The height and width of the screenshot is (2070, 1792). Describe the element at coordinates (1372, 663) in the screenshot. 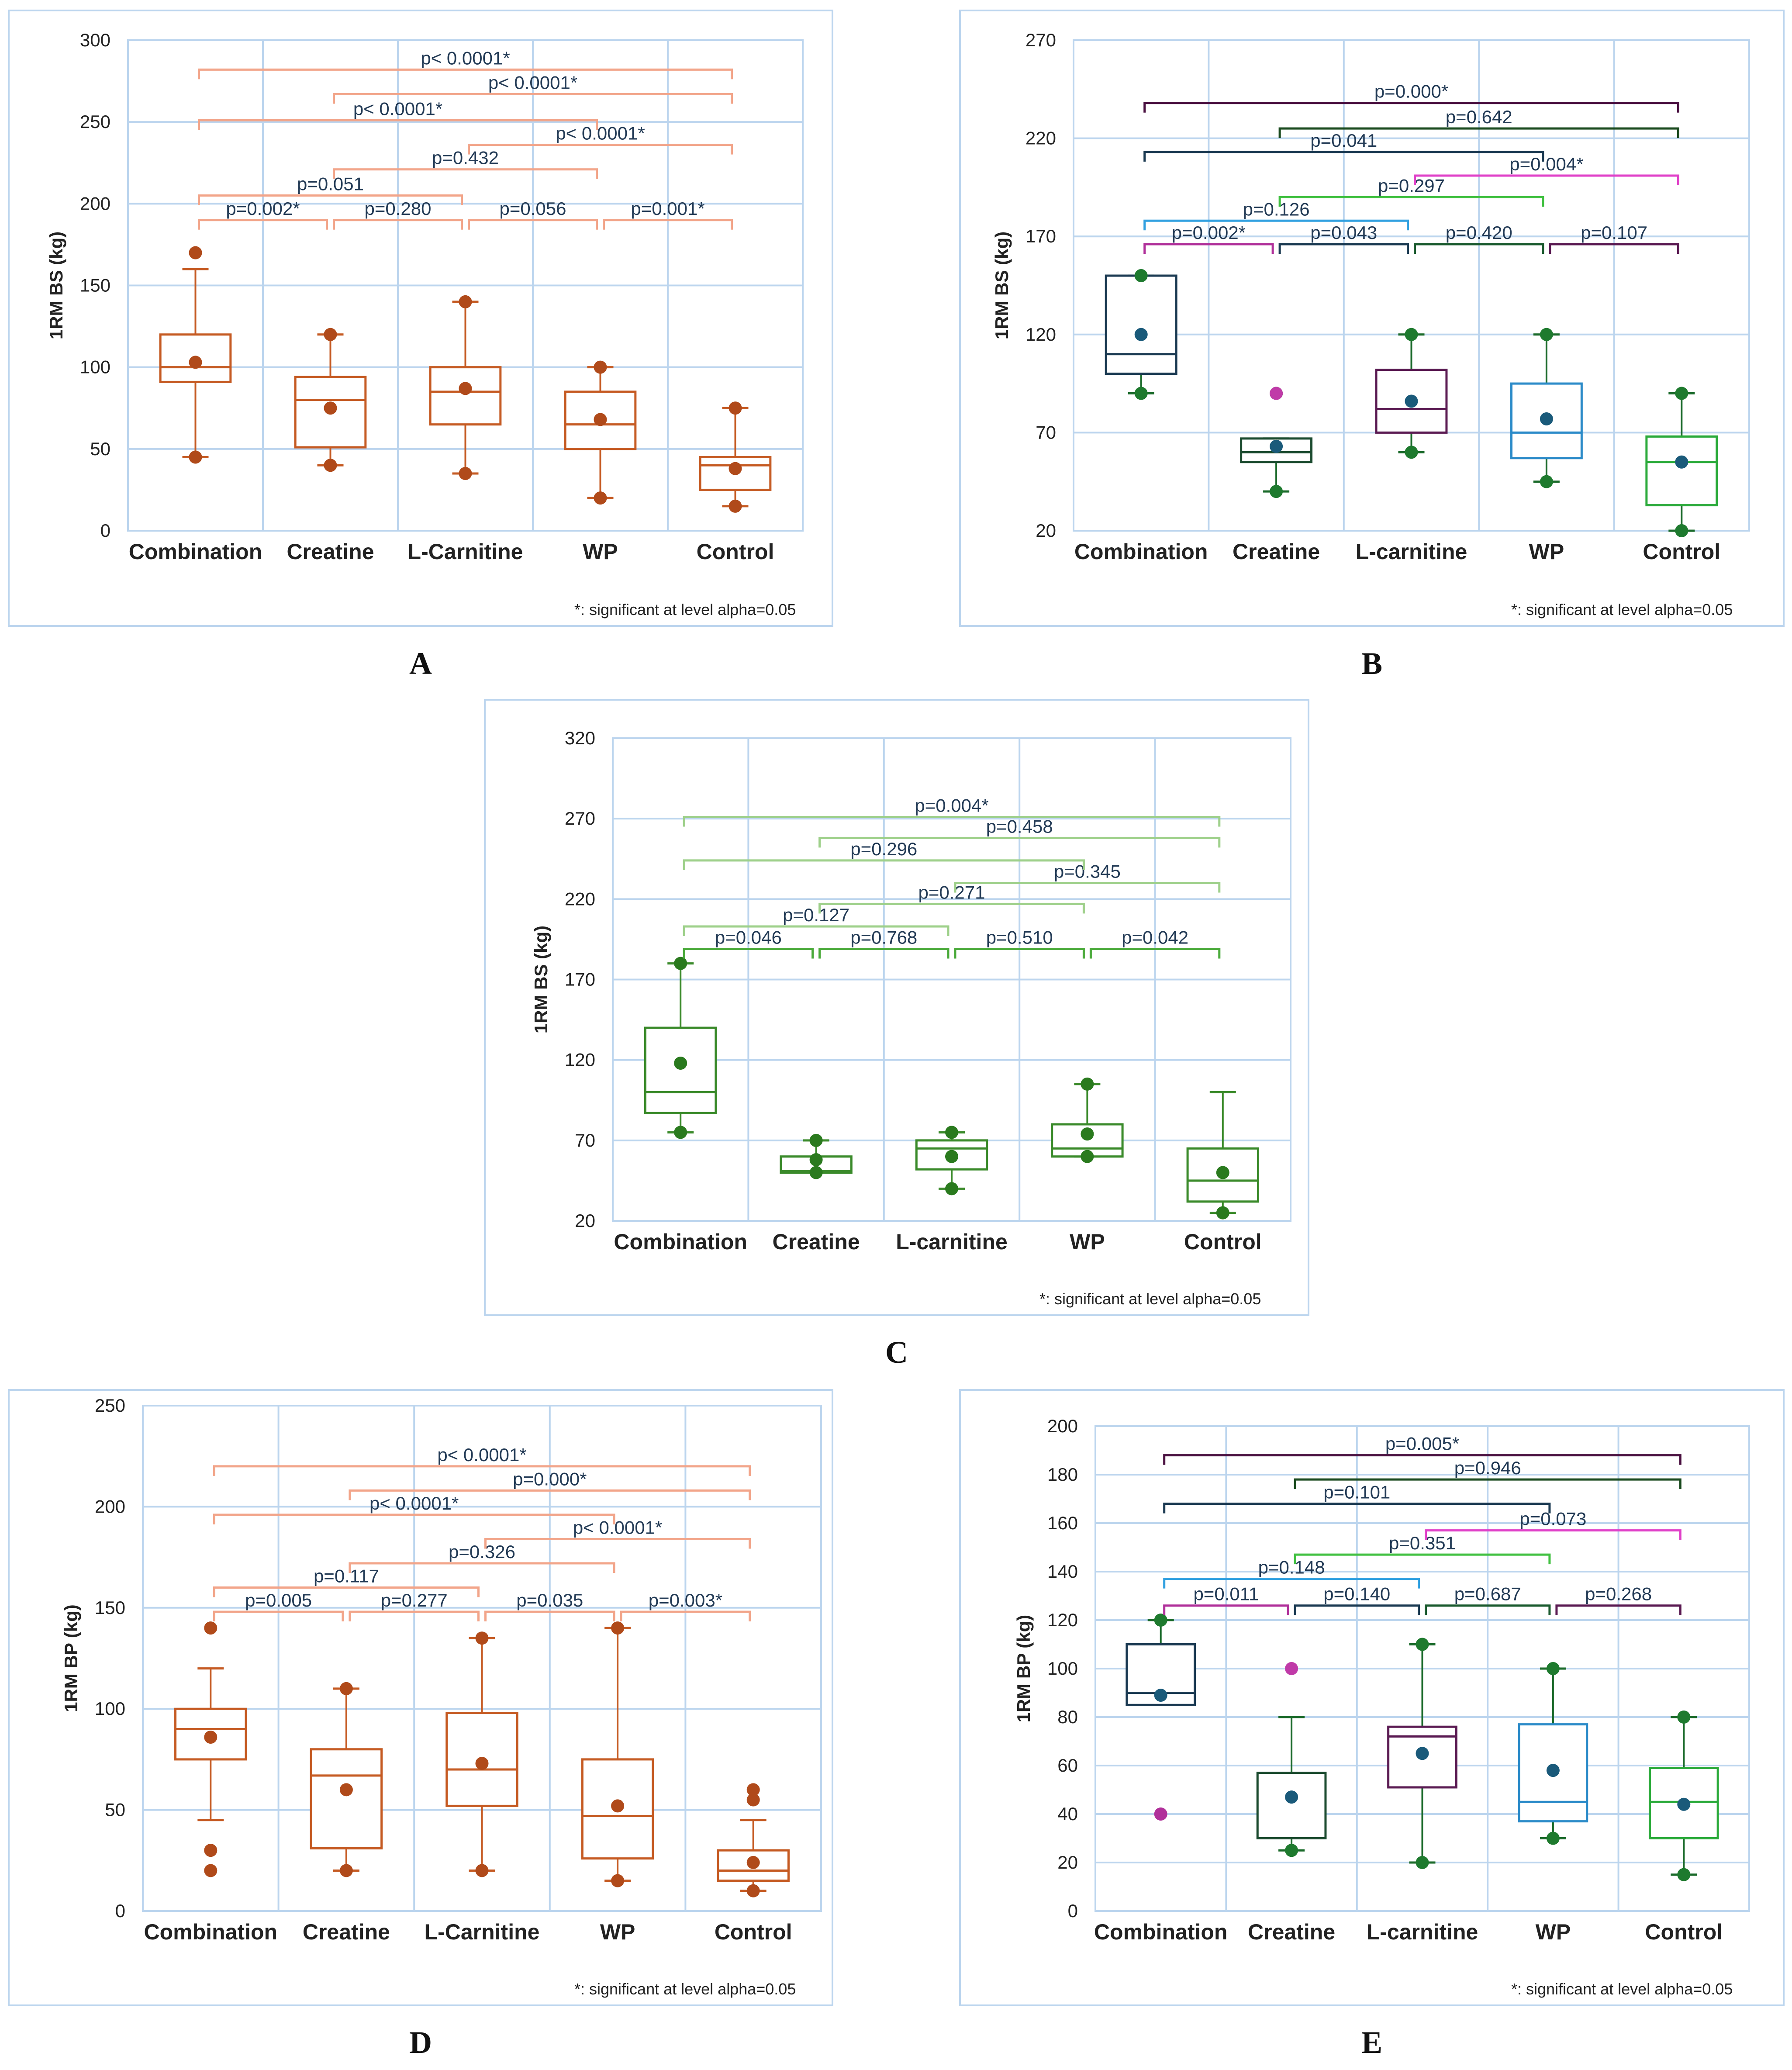

I see `panel-b-label: B` at that location.